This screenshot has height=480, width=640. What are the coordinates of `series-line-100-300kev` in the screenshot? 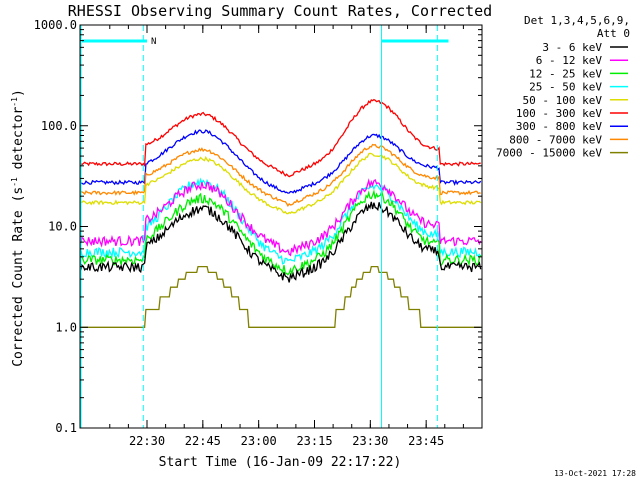 It's located at (280, 138).